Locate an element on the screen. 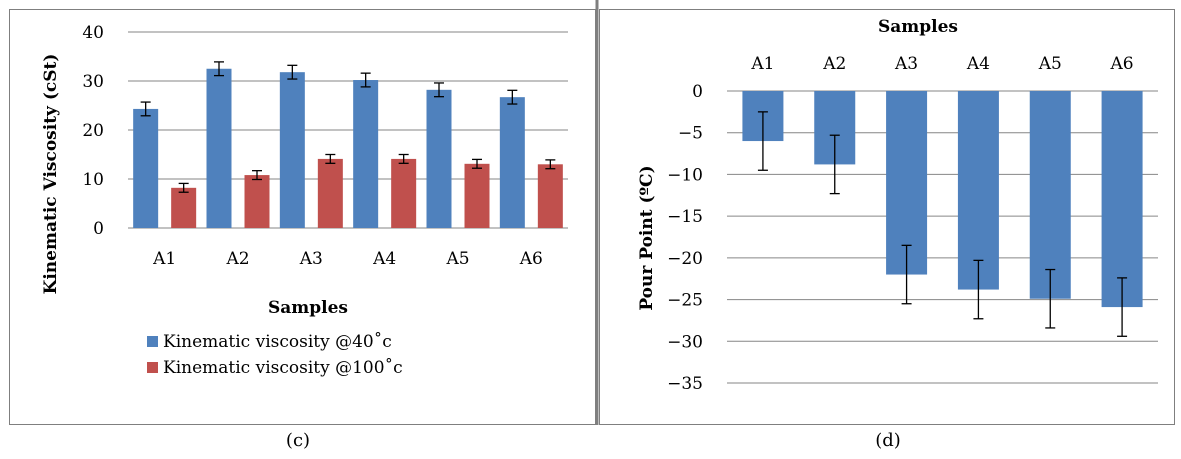 This screenshot has width=1181, height=459. y-tick-label: −30 is located at coordinates (685, 342).